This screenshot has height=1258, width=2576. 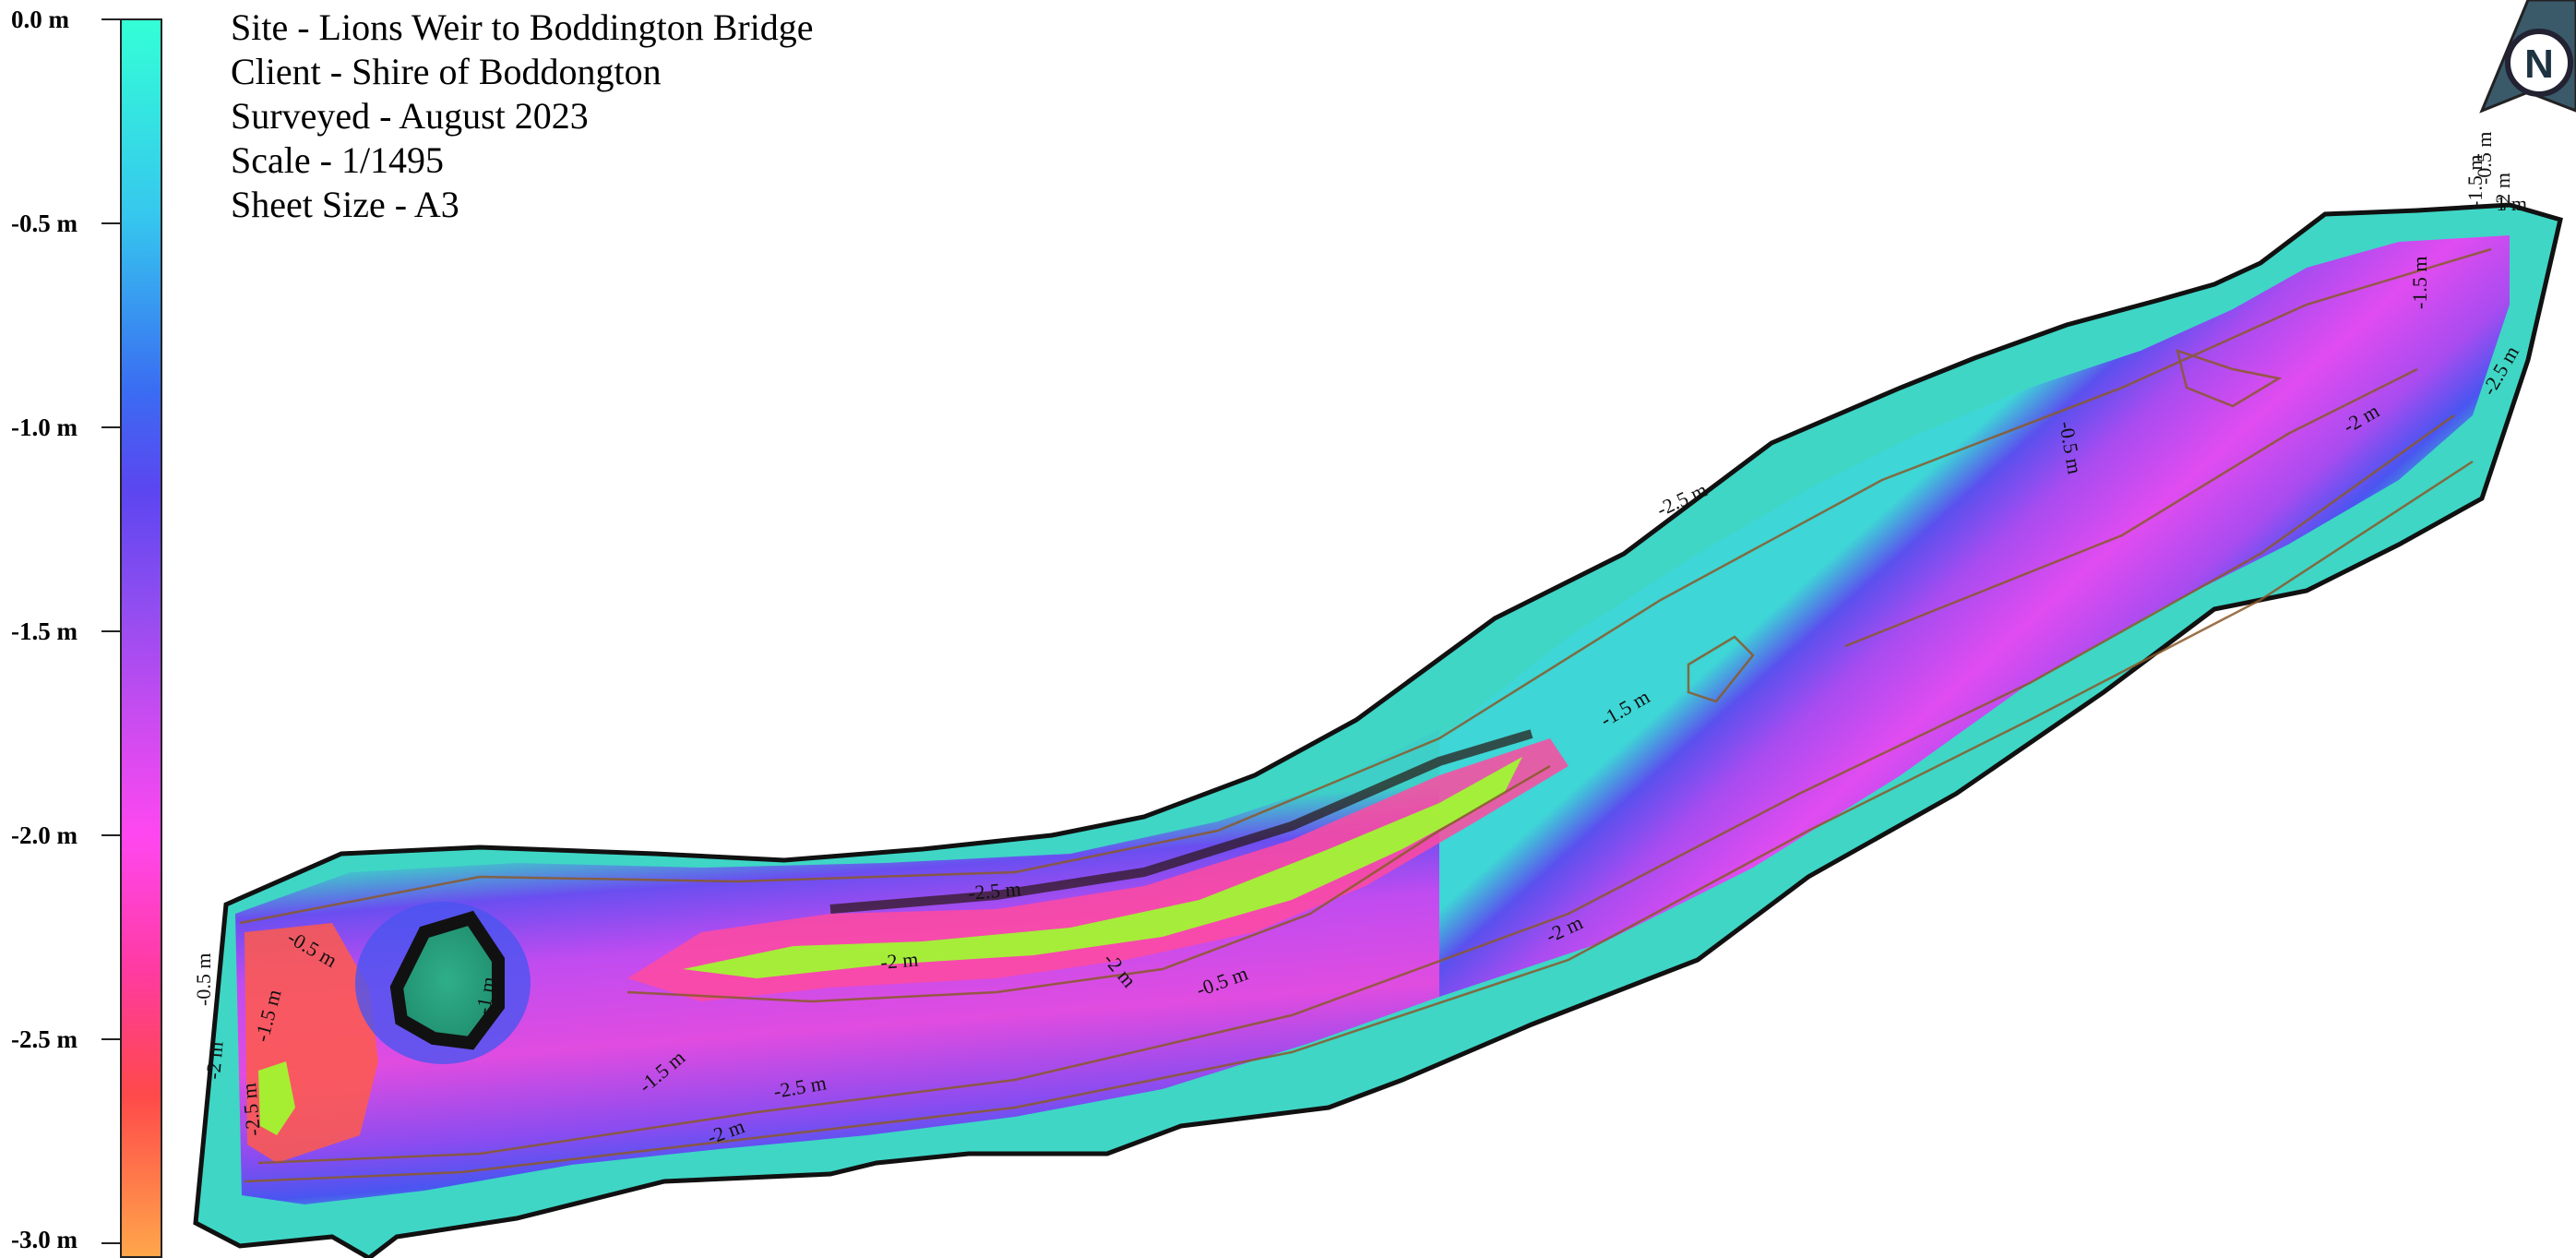 What do you see at coordinates (276, 1098) in the screenshot?
I see `west-green-pocket` at bounding box center [276, 1098].